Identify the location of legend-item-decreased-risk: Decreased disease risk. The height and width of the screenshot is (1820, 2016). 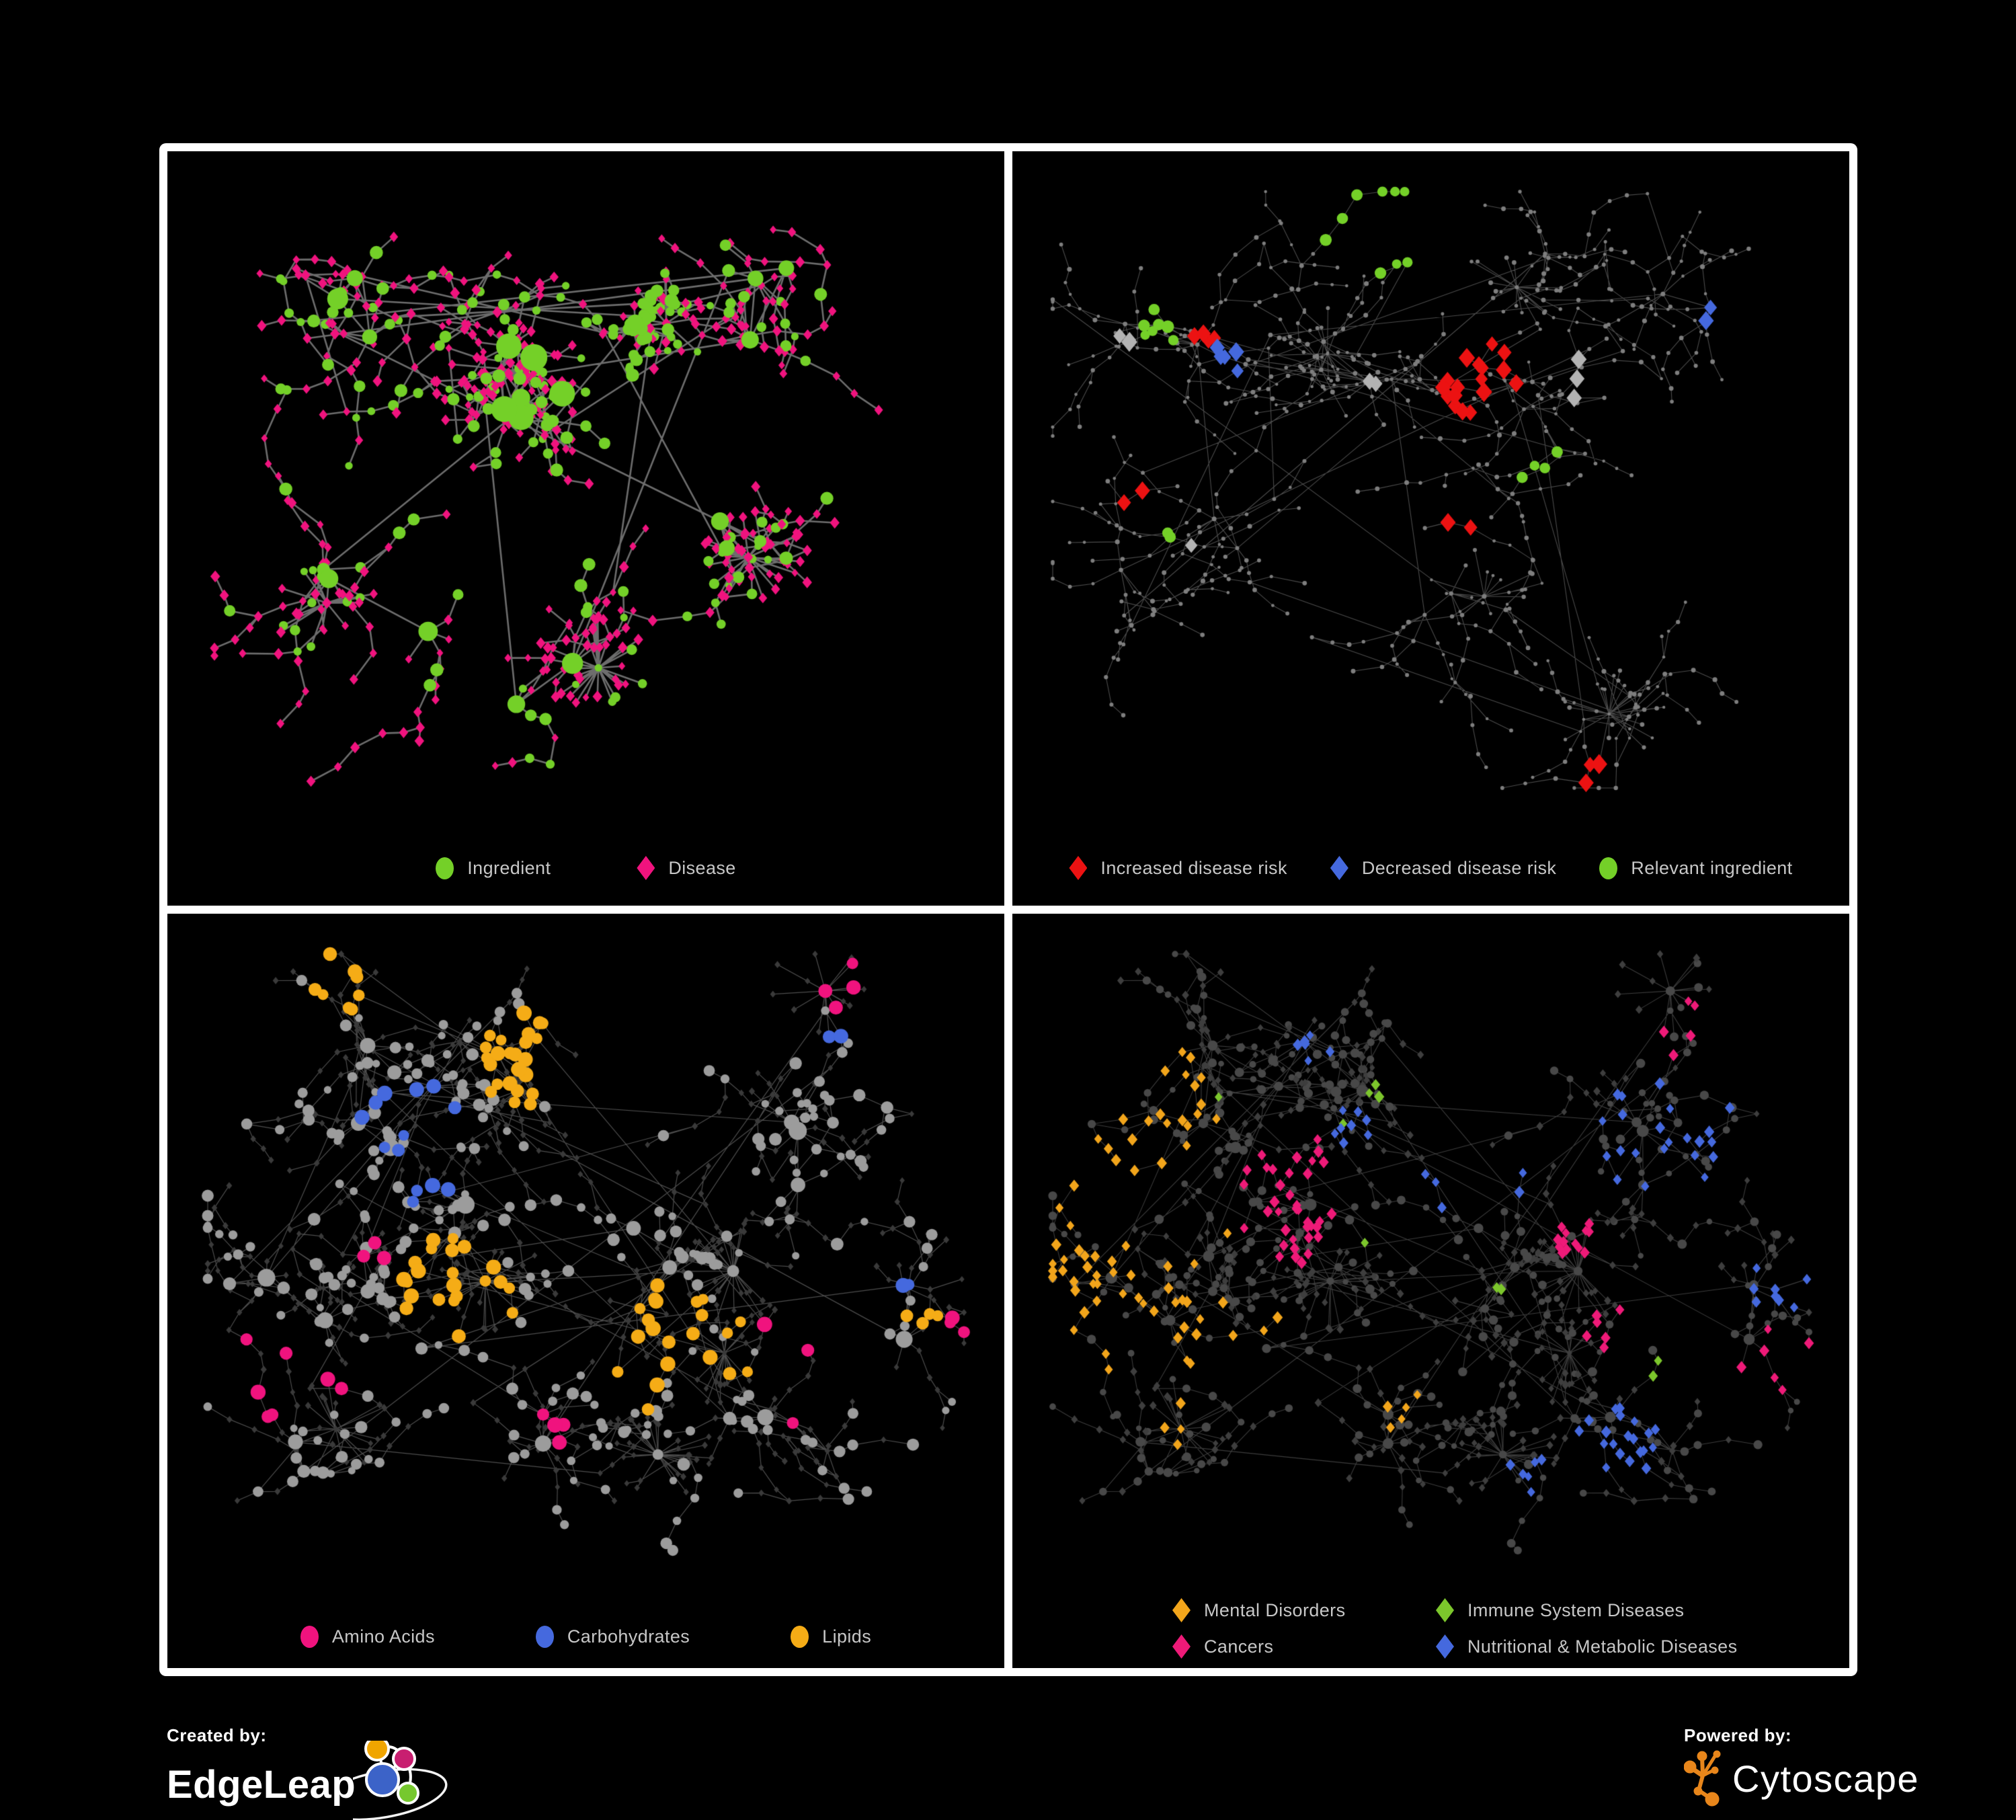
(1443, 868).